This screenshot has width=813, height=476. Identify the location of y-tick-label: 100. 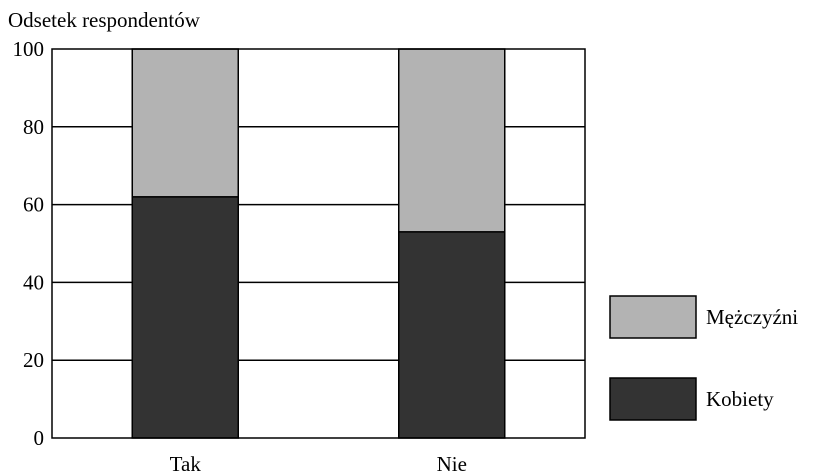
(29, 49).